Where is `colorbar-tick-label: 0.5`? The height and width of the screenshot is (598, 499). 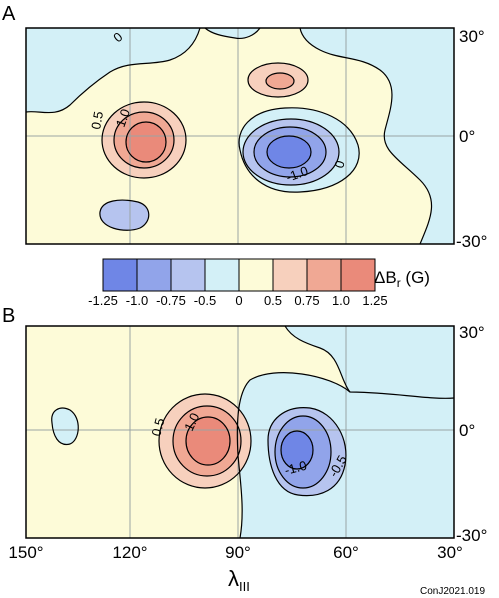
colorbar-tick-label: 0.5 is located at coordinates (273, 300).